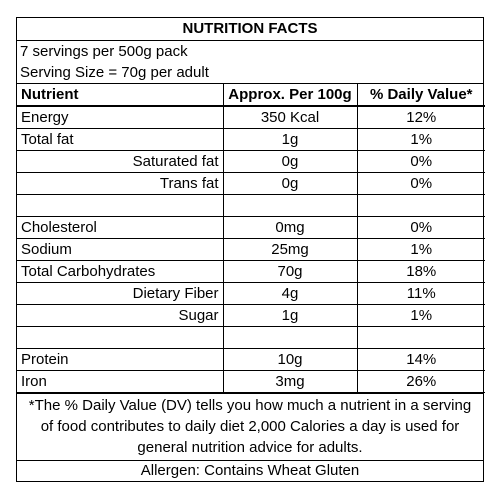 The image size is (500, 500). Describe the element at coordinates (420, 359) in the screenshot. I see `nutrient-dv: 14%` at that location.